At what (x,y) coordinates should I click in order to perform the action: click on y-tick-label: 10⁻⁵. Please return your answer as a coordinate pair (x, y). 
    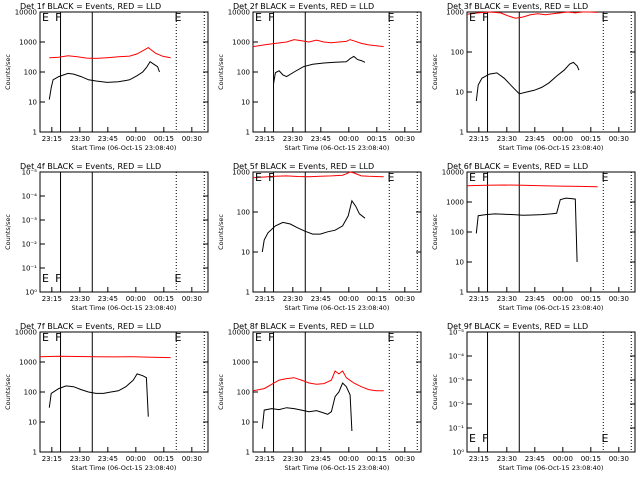
    Looking at the image, I should click on (30, 173).